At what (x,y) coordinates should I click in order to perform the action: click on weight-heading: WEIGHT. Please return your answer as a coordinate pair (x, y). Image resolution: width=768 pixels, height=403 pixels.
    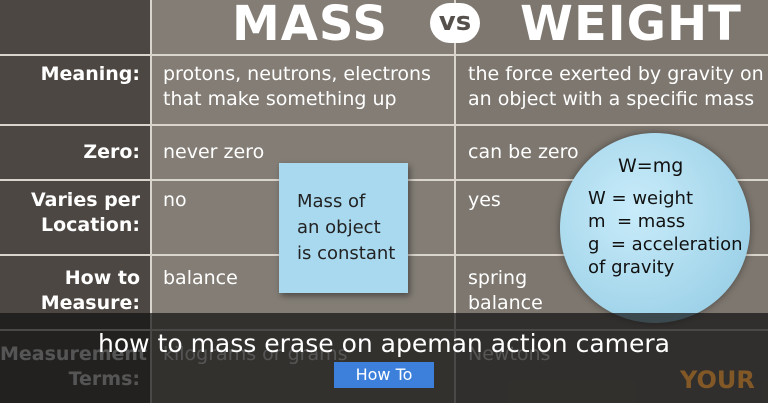
    Looking at the image, I should click on (631, 26).